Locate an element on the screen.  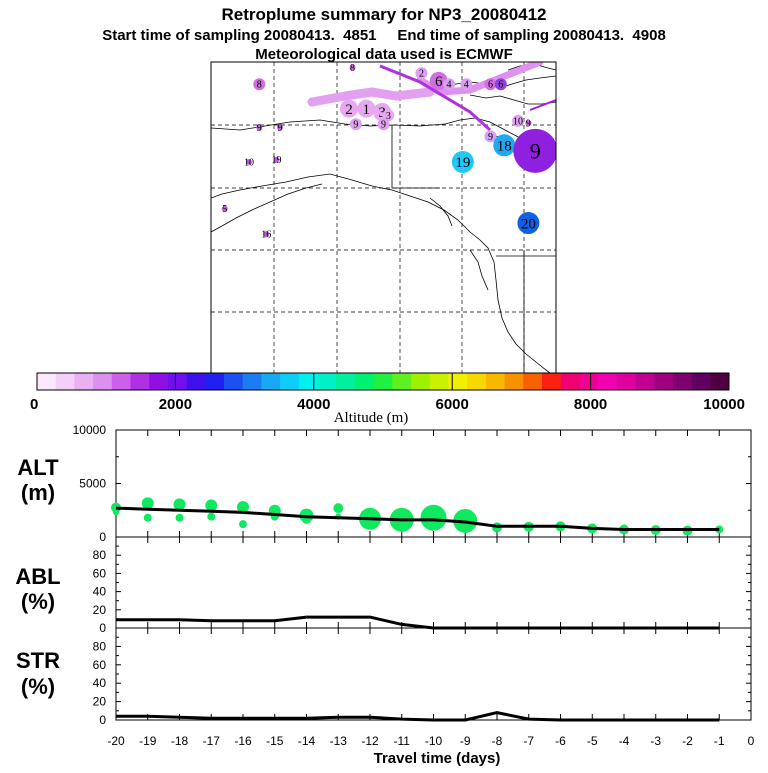
colorbar-axis-label: Altitude (m) is located at coordinates (371, 418).